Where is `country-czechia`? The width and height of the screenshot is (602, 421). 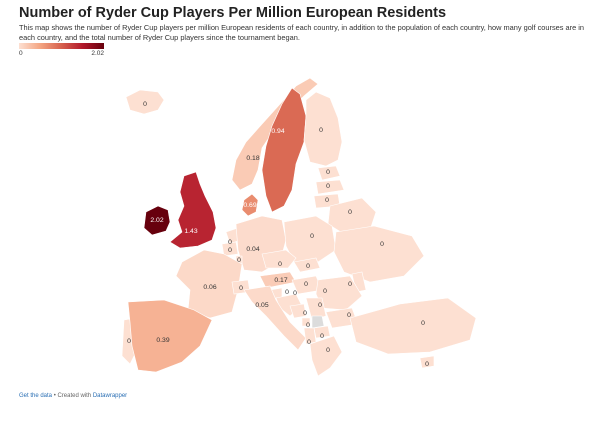 country-czechia is located at coordinates (279, 259).